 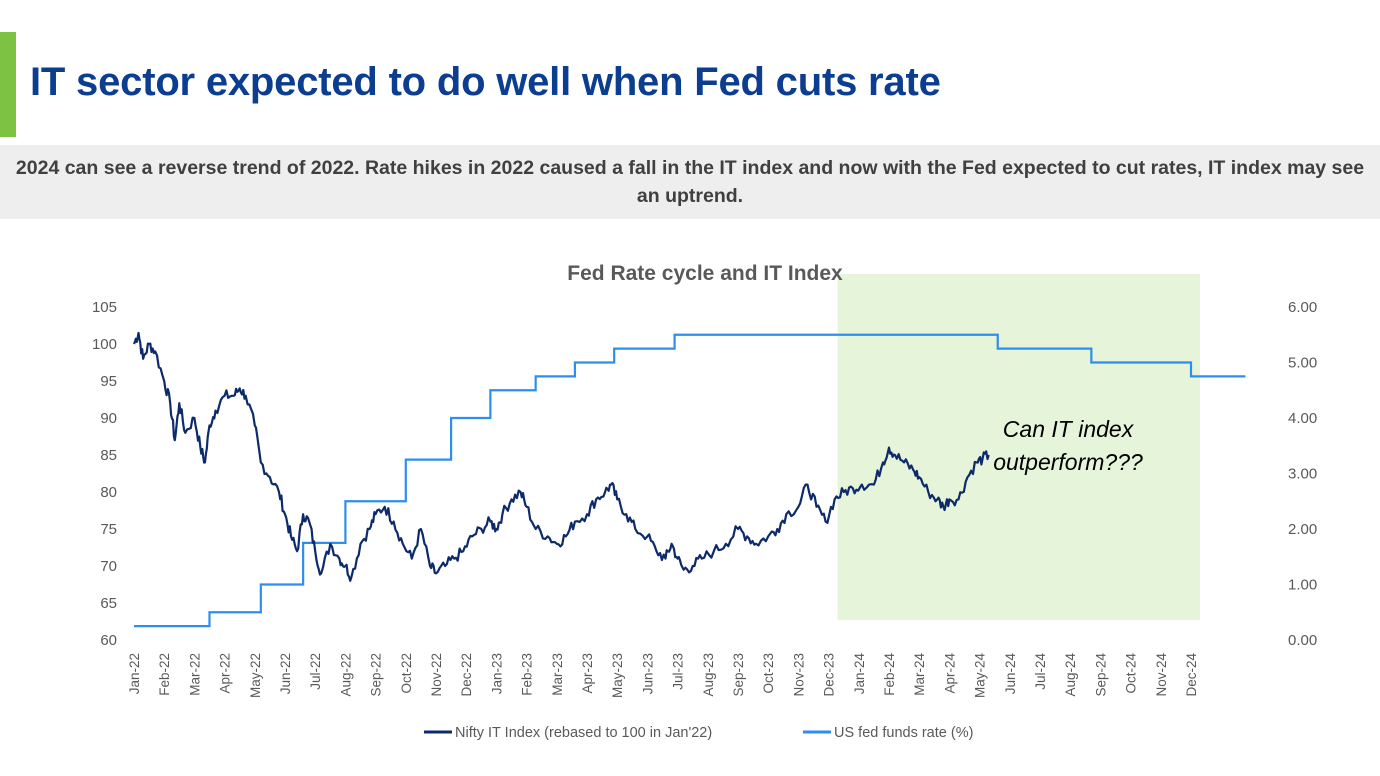 I want to click on right-axis: 0.00 1.00 2.00 3.00 4.00 5.00 6.00, so click(x=1302, y=474).